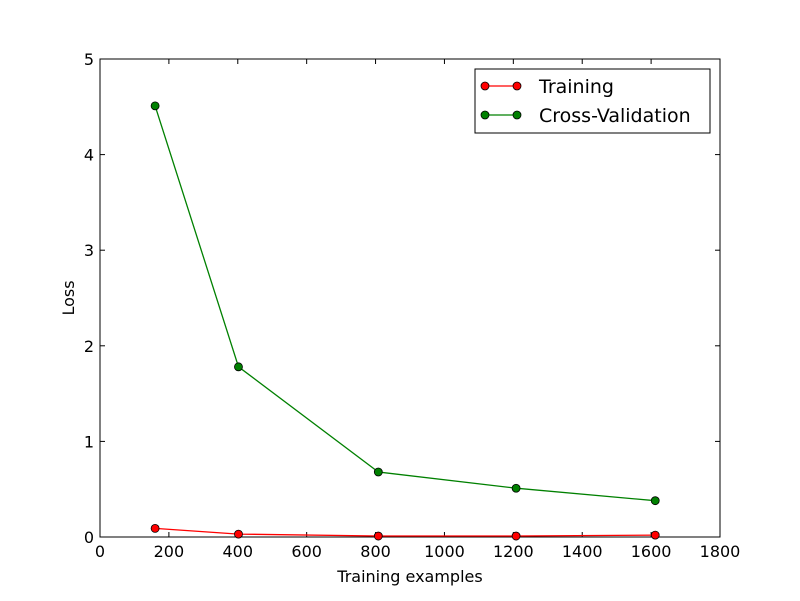  What do you see at coordinates (89, 441) in the screenshot?
I see `y-tick-label: 1` at bounding box center [89, 441].